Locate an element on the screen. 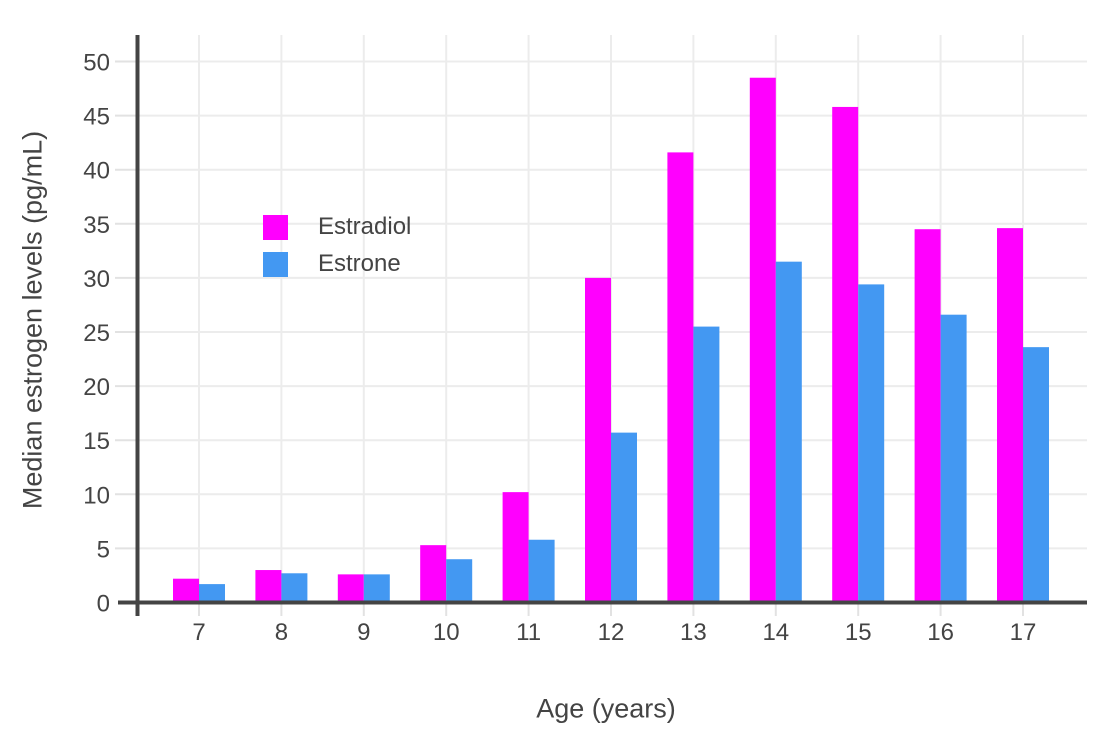 The width and height of the screenshot is (1112, 748). x-tick-label-10: 10 is located at coordinates (446, 632).